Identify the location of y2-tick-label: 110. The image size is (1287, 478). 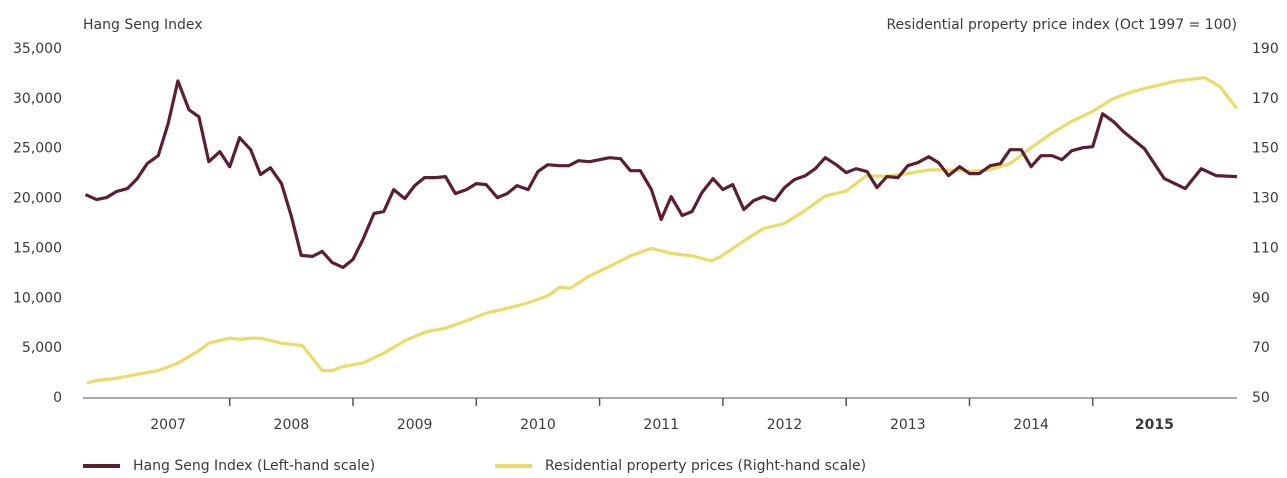
(1265, 248).